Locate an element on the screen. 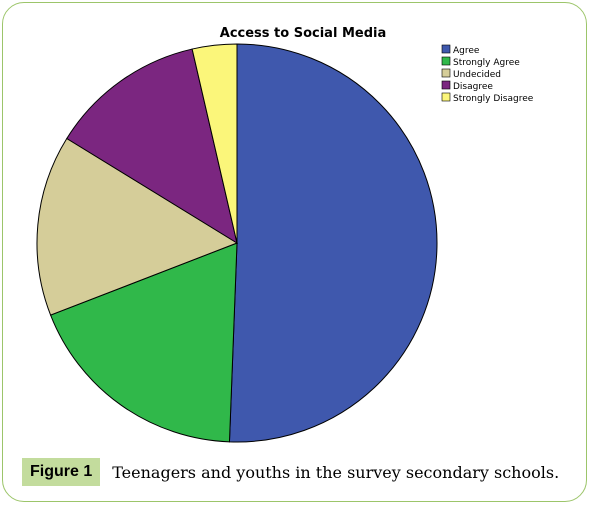  pie-slice-strongly-disagree is located at coordinates (214, 143).